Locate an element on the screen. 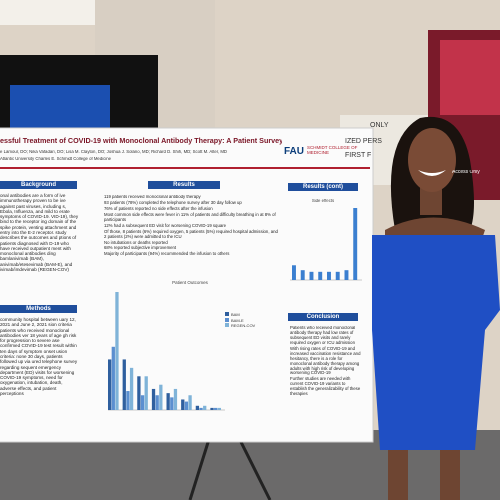  section-heading: Results (cont) is located at coordinates (323, 187).